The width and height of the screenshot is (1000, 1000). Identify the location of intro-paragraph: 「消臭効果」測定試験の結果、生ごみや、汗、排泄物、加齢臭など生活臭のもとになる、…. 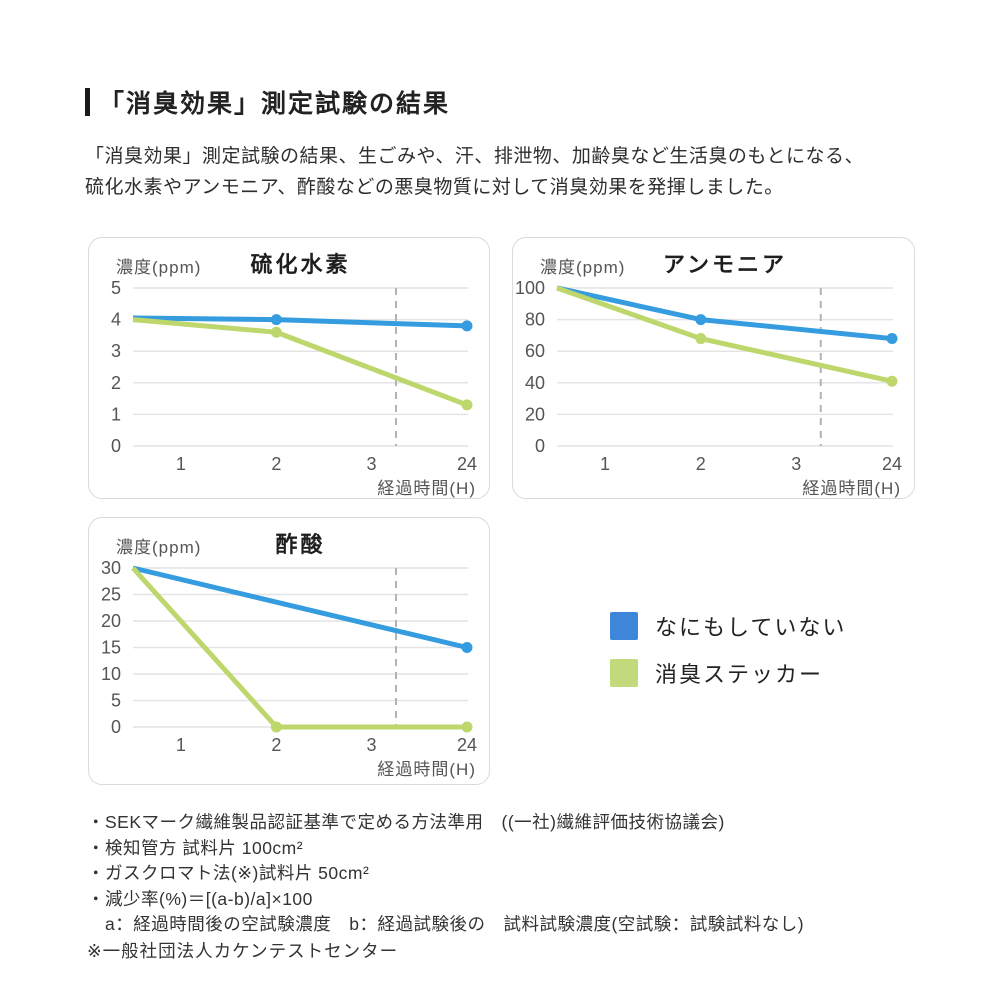
(474, 172).